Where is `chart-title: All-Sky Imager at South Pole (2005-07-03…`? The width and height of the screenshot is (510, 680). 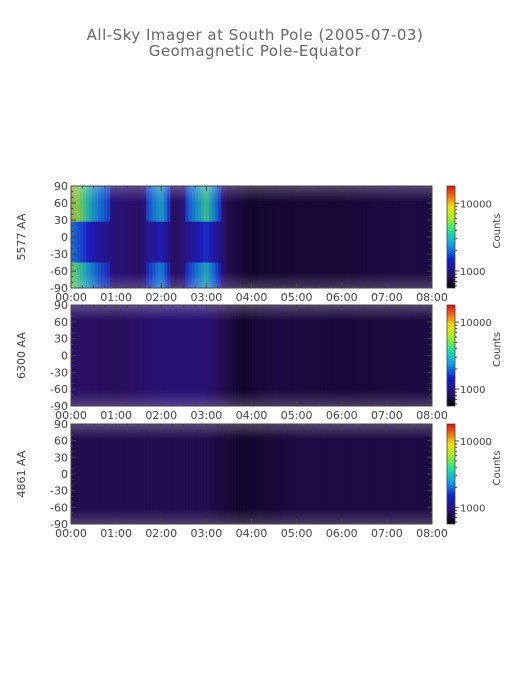 chart-title: All-Sky Imager at South Pole (2005-07-03… is located at coordinates (255, 35).